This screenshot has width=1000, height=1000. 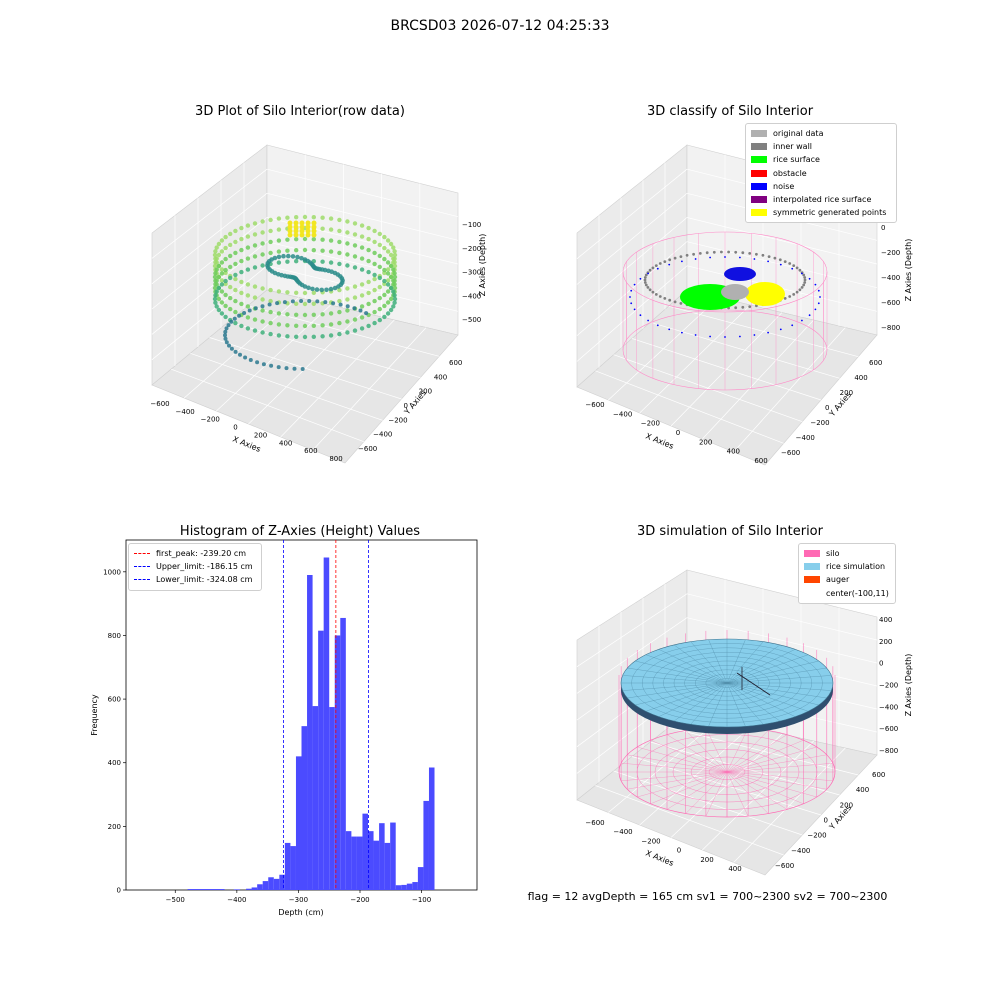 What do you see at coordinates (114, 700) in the screenshot?
I see `histogram-y-tick-label: 600` at bounding box center [114, 700].